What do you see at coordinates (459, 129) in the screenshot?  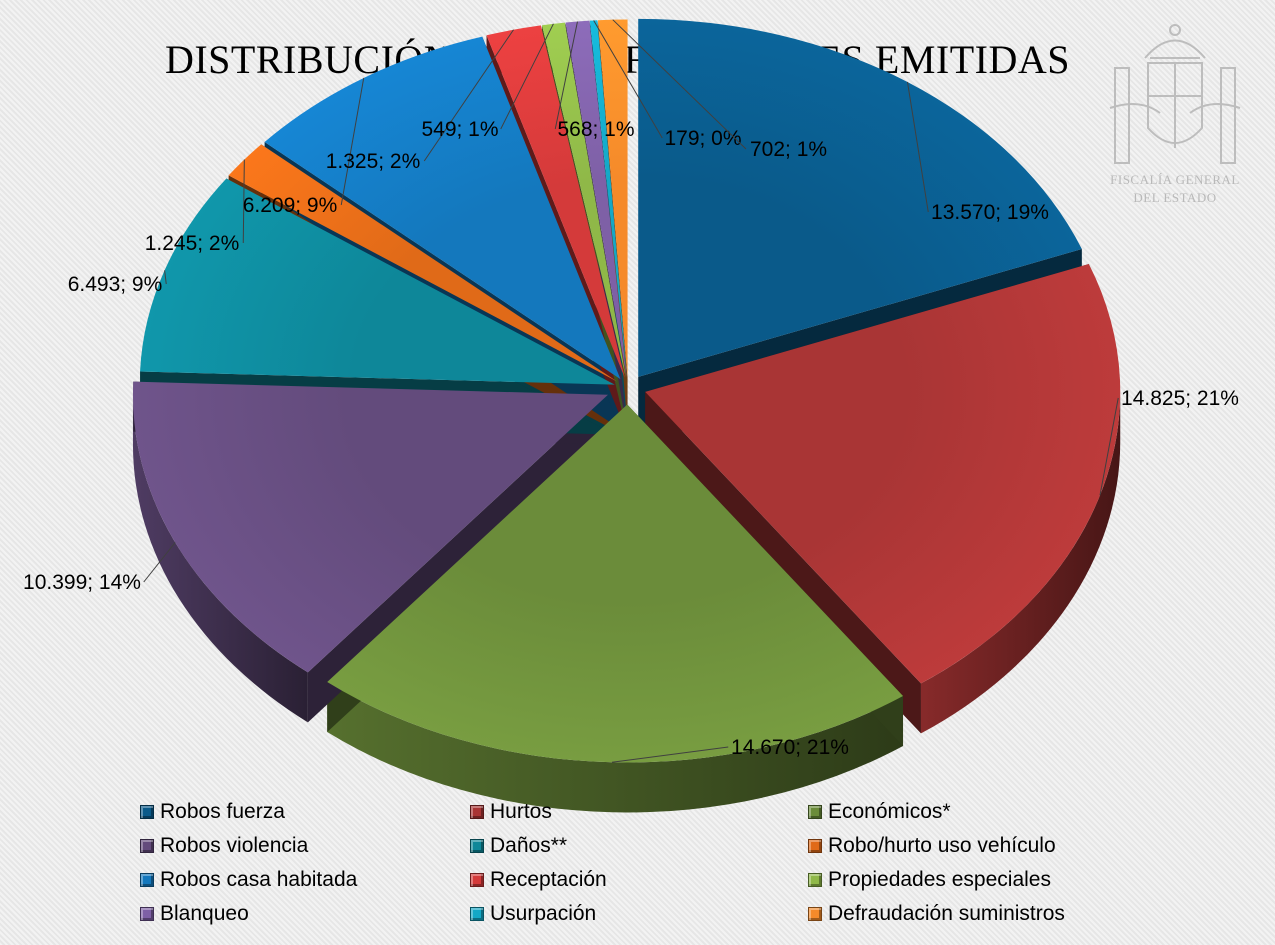 I see `data-label: 549; 1%` at bounding box center [459, 129].